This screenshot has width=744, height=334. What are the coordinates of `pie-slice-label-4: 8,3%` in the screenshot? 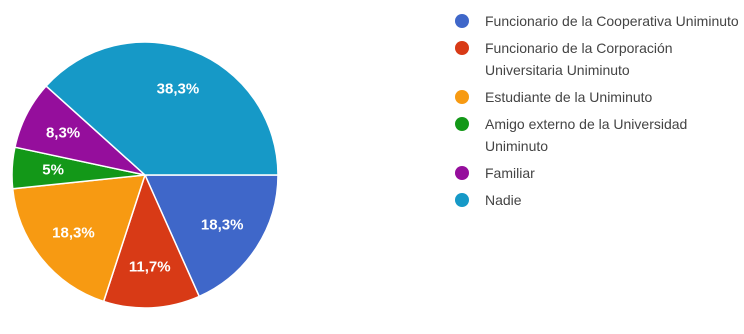 It's located at (63, 133).